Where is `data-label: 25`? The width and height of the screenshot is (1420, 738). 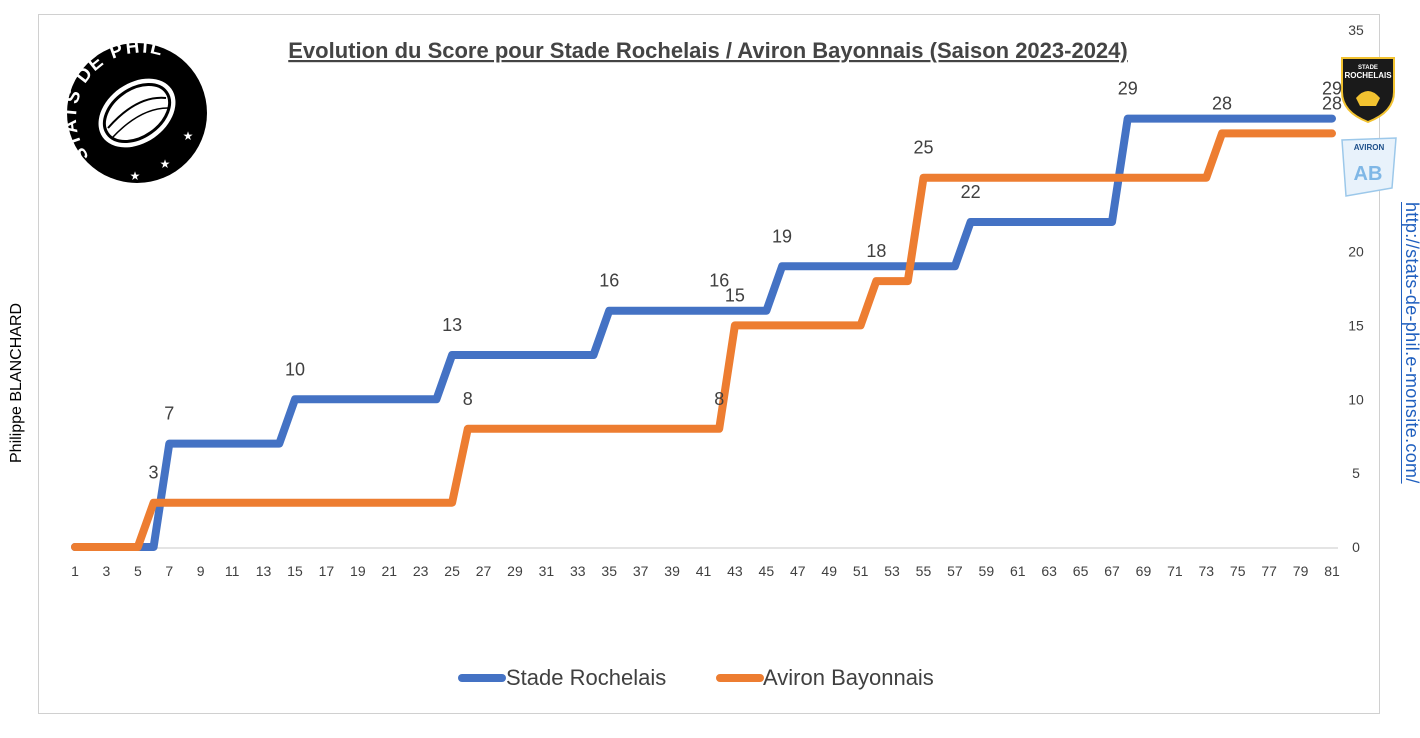 data-label: 25 is located at coordinates (923, 148).